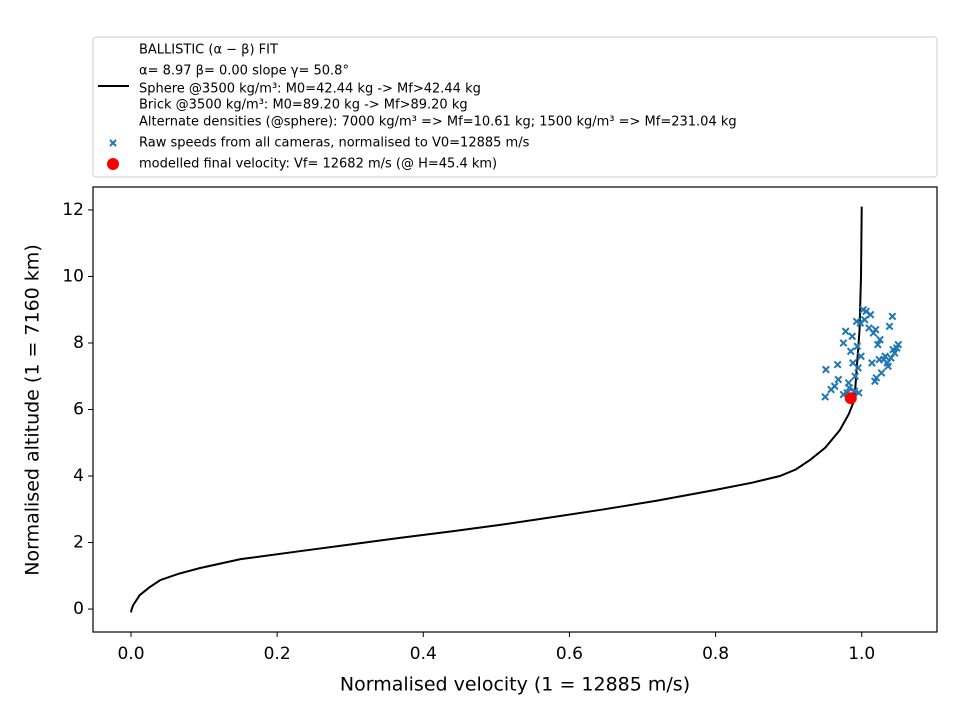 The width and height of the screenshot is (960, 720). Describe the element at coordinates (78, 343) in the screenshot. I see `y-tick-label: 8` at that location.